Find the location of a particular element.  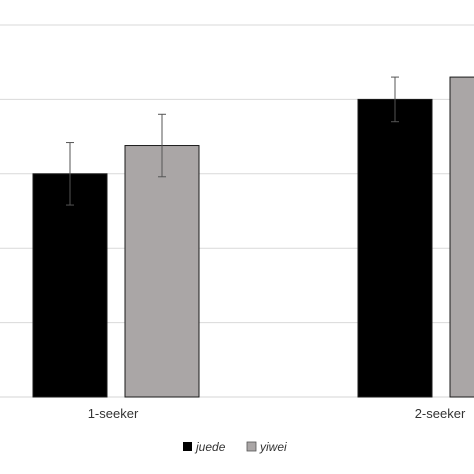

legend-label-juede: juede is located at coordinates (210, 447).